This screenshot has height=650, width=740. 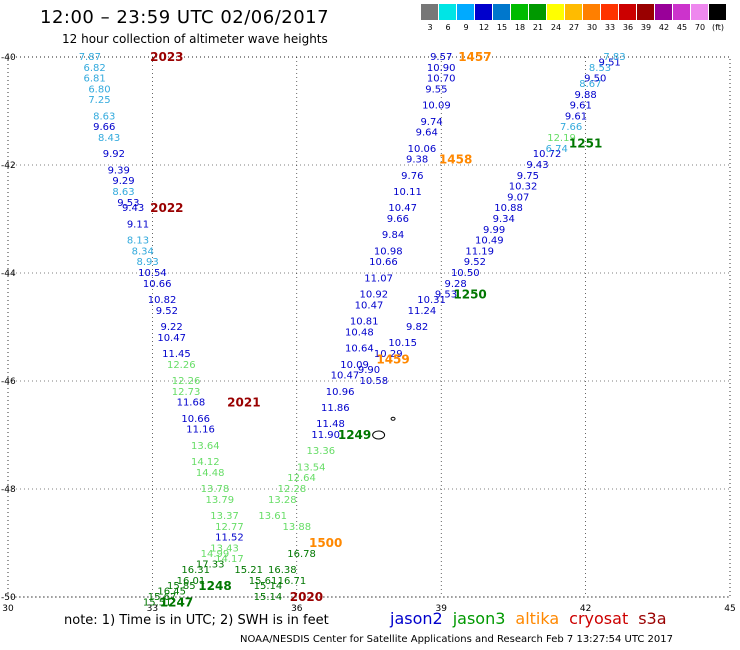 What do you see at coordinates (576, 116) in the screenshot?
I see `wave-height-label: 9.61` at bounding box center [576, 116].